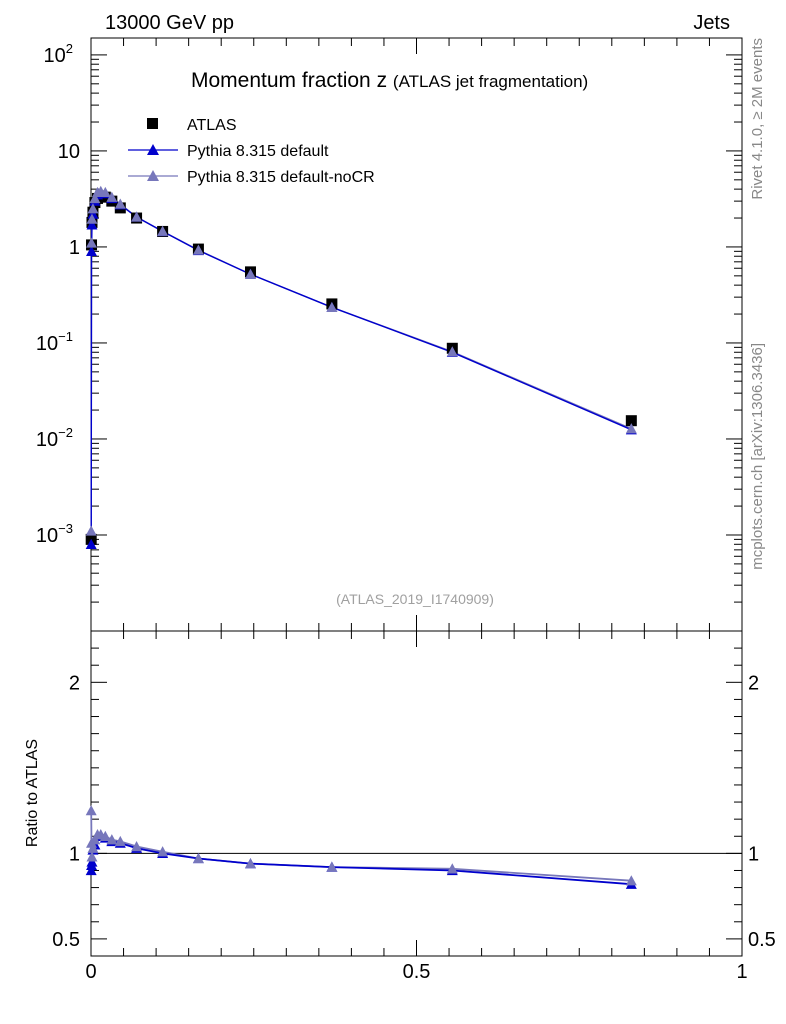 The width and height of the screenshot is (786, 1024). I want to click on x-tick-labels: 0 0.5 1, so click(416, 972).